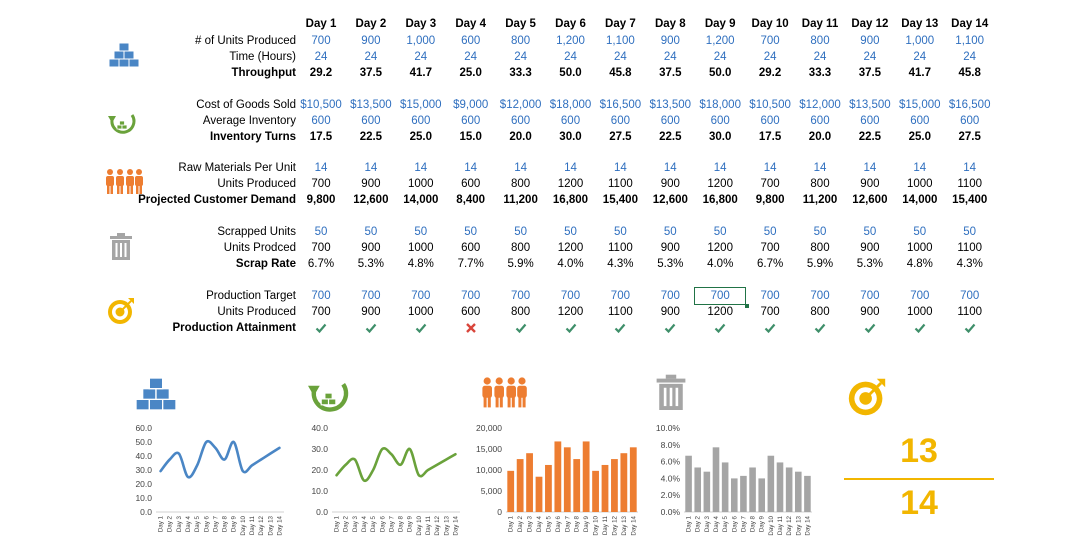  Describe the element at coordinates (720, 73) in the screenshot. I see `data-cell: 50.0` at that location.